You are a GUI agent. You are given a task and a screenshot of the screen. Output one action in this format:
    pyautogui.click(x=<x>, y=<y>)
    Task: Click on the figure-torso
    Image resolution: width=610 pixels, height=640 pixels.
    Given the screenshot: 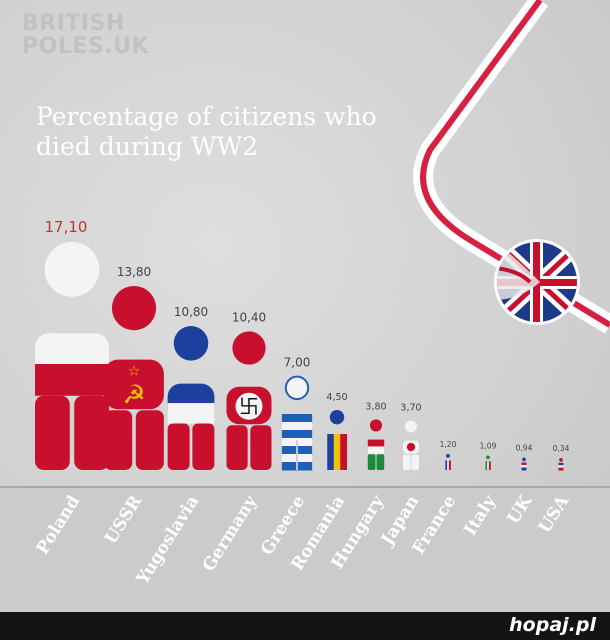 What is the action you would take?
    pyautogui.click(x=134, y=384)
    